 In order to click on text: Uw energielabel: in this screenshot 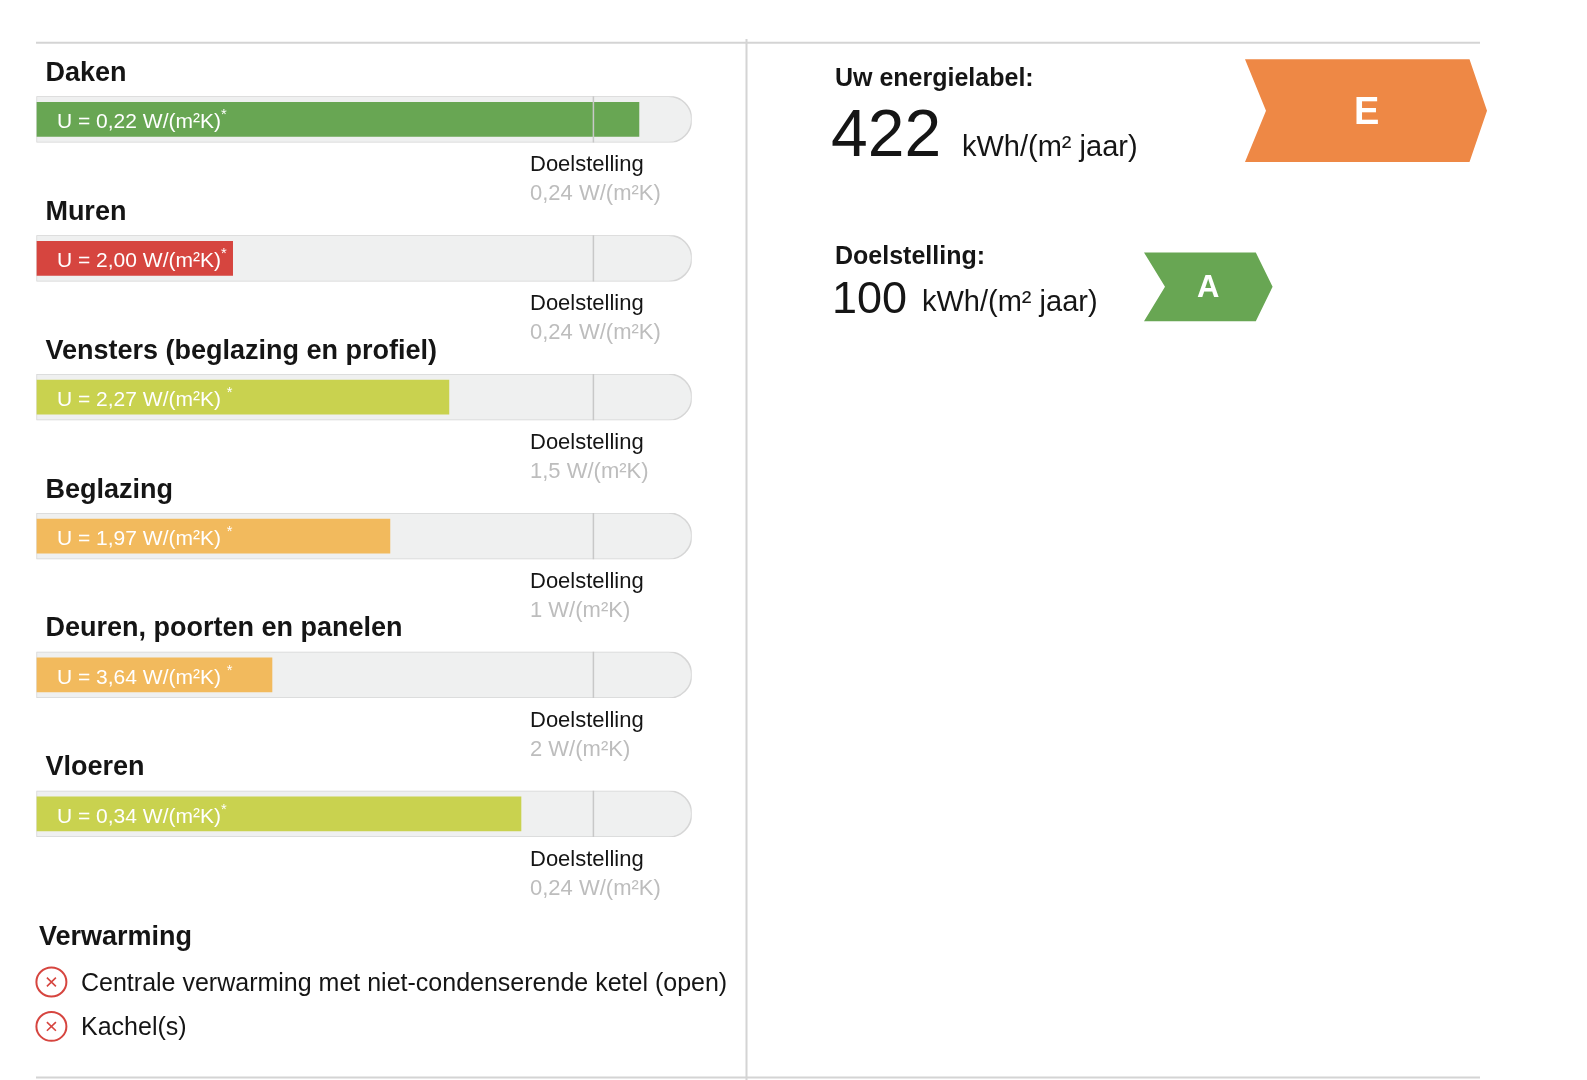, I will do `click(934, 77)`.